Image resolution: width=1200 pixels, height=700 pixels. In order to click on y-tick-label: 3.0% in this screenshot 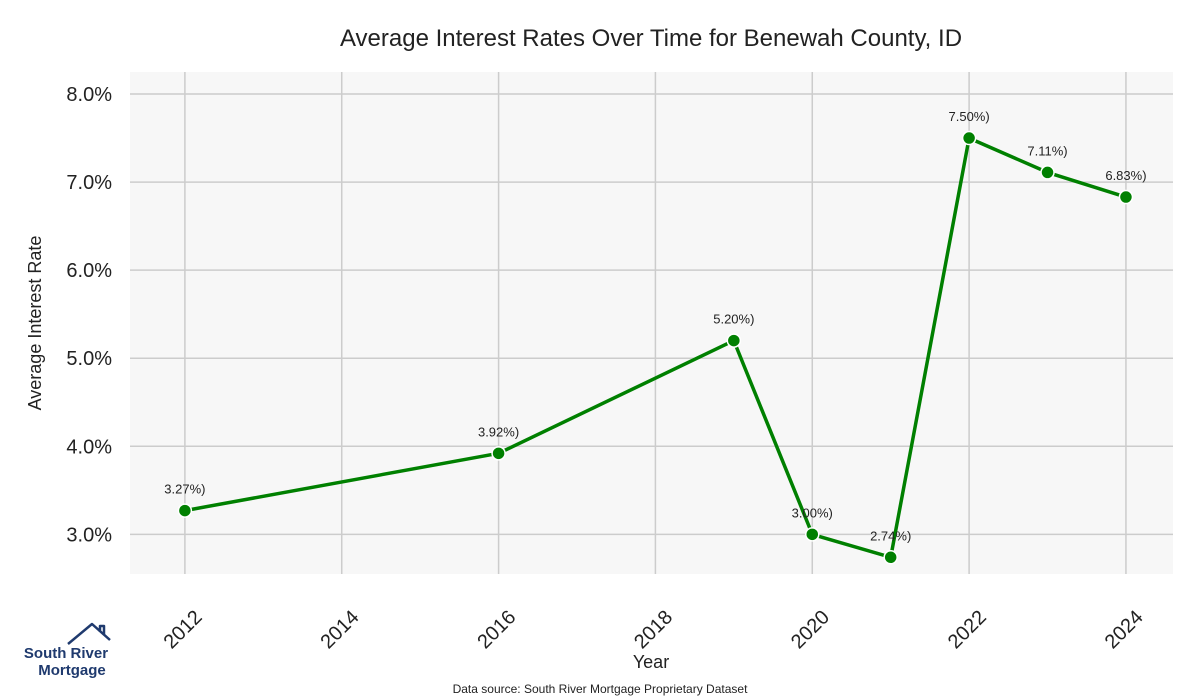, I will do `click(89, 535)`.